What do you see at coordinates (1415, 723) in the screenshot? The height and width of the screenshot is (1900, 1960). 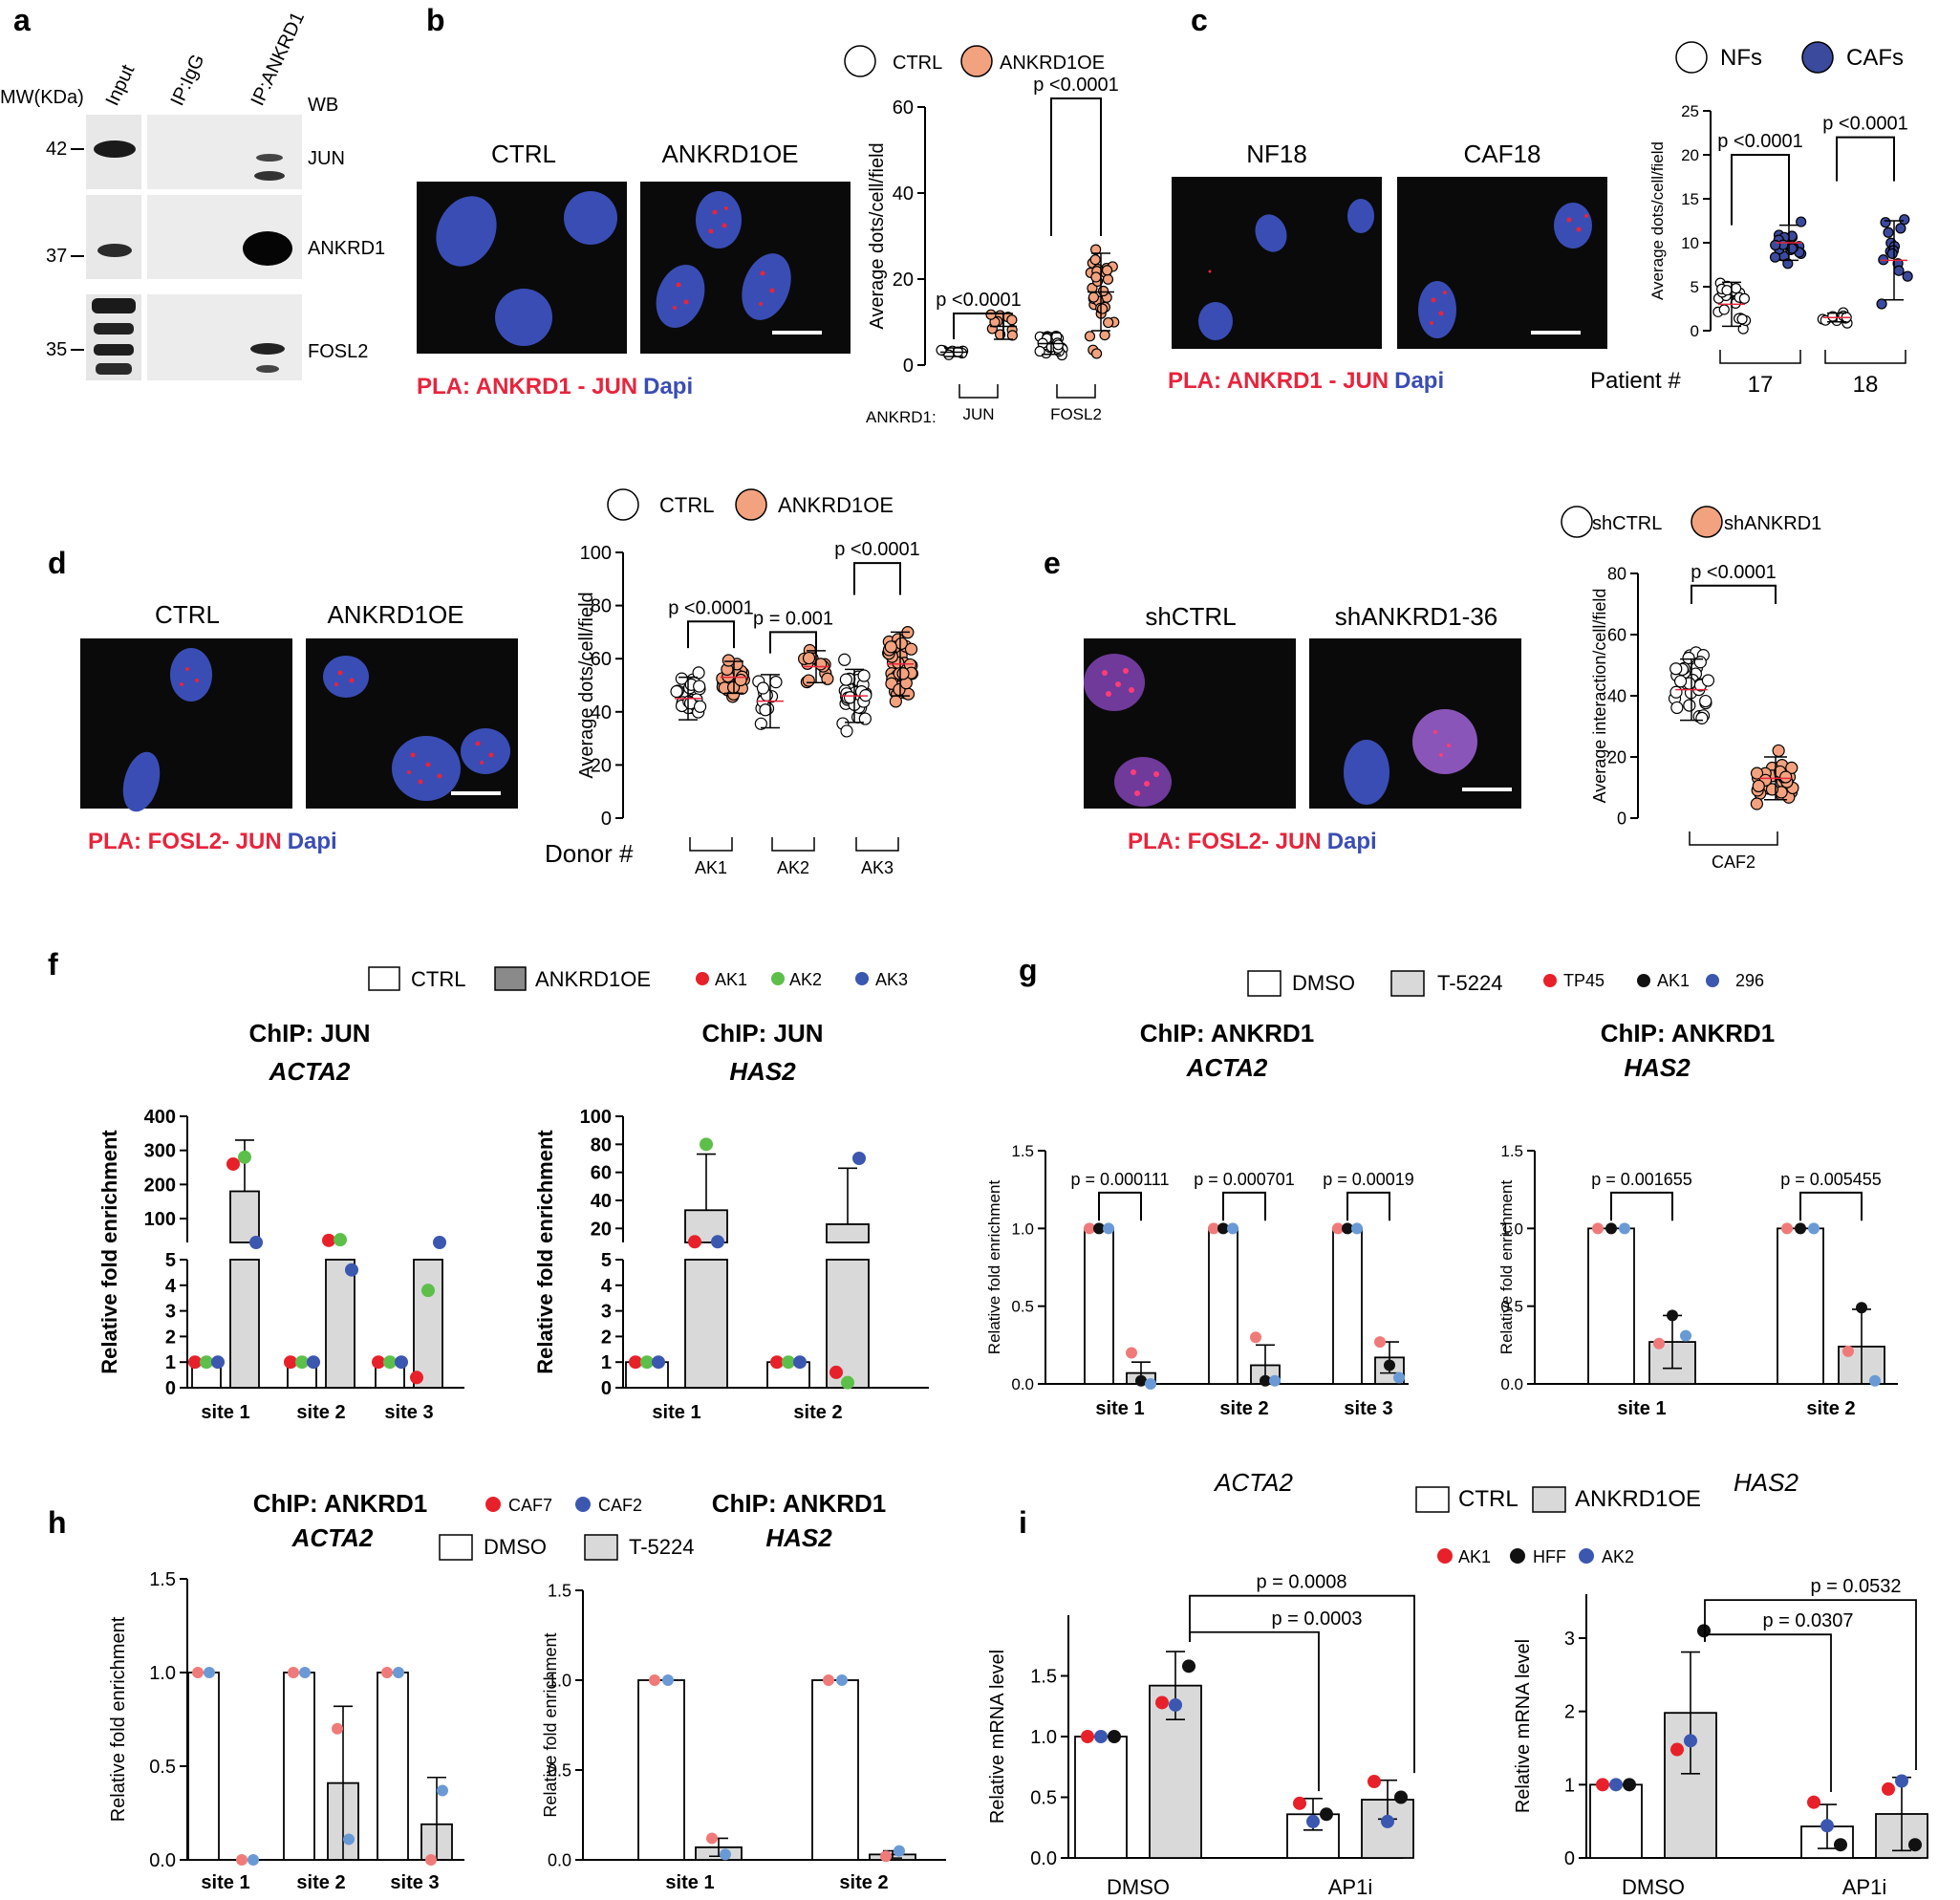 I see `micrograph` at bounding box center [1415, 723].